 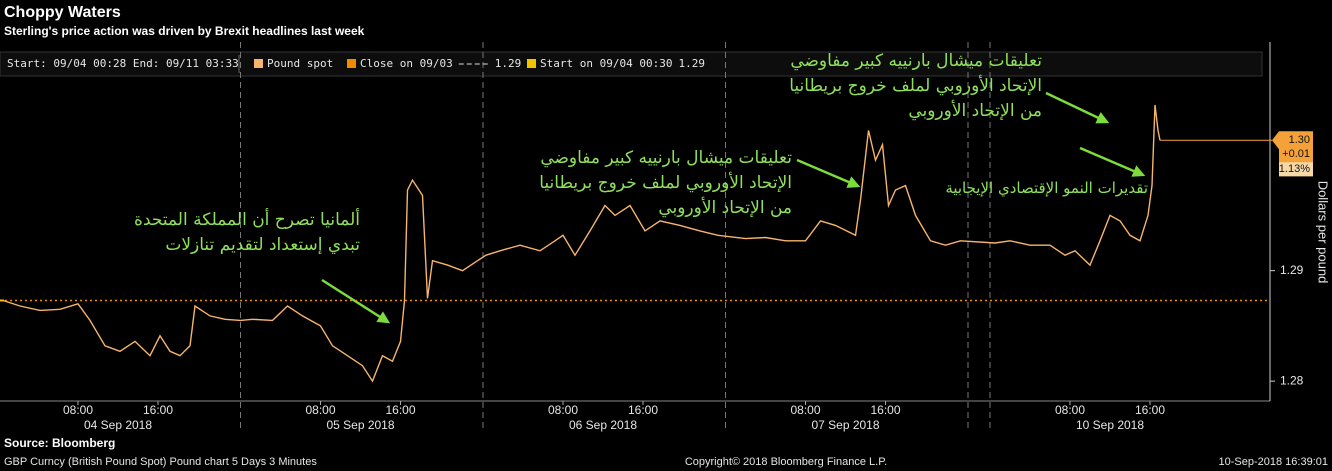 I want to click on change-pct-box, so click(x=1296, y=169).